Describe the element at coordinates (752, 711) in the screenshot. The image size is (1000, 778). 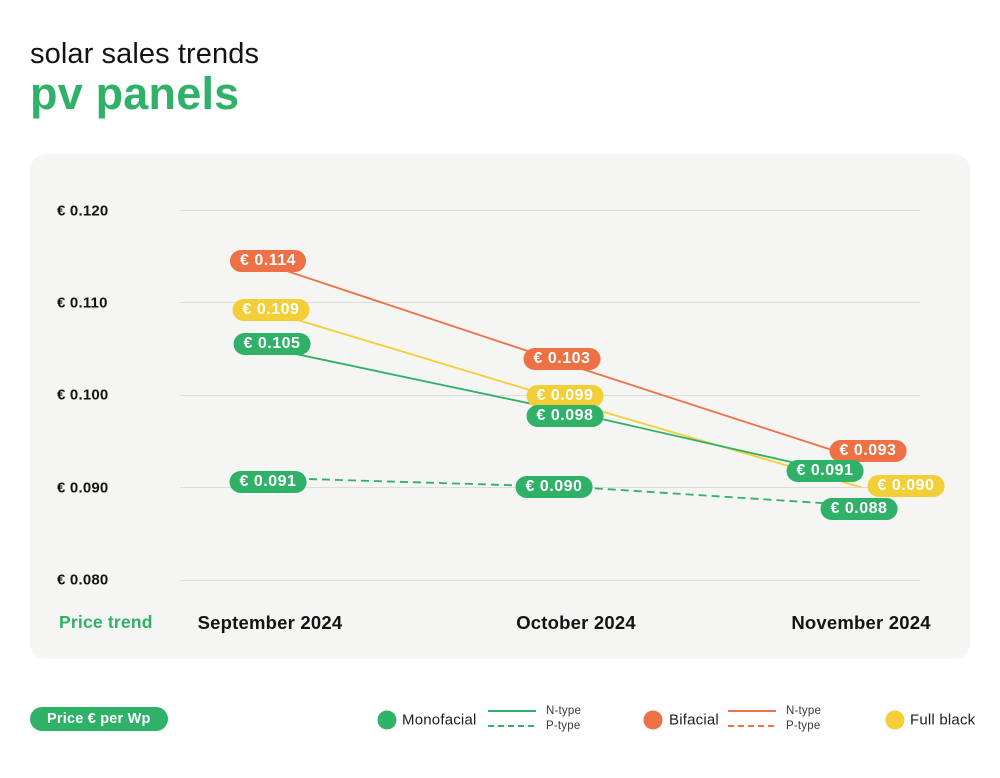
I see `legend-line-bifacial-n-type` at that location.